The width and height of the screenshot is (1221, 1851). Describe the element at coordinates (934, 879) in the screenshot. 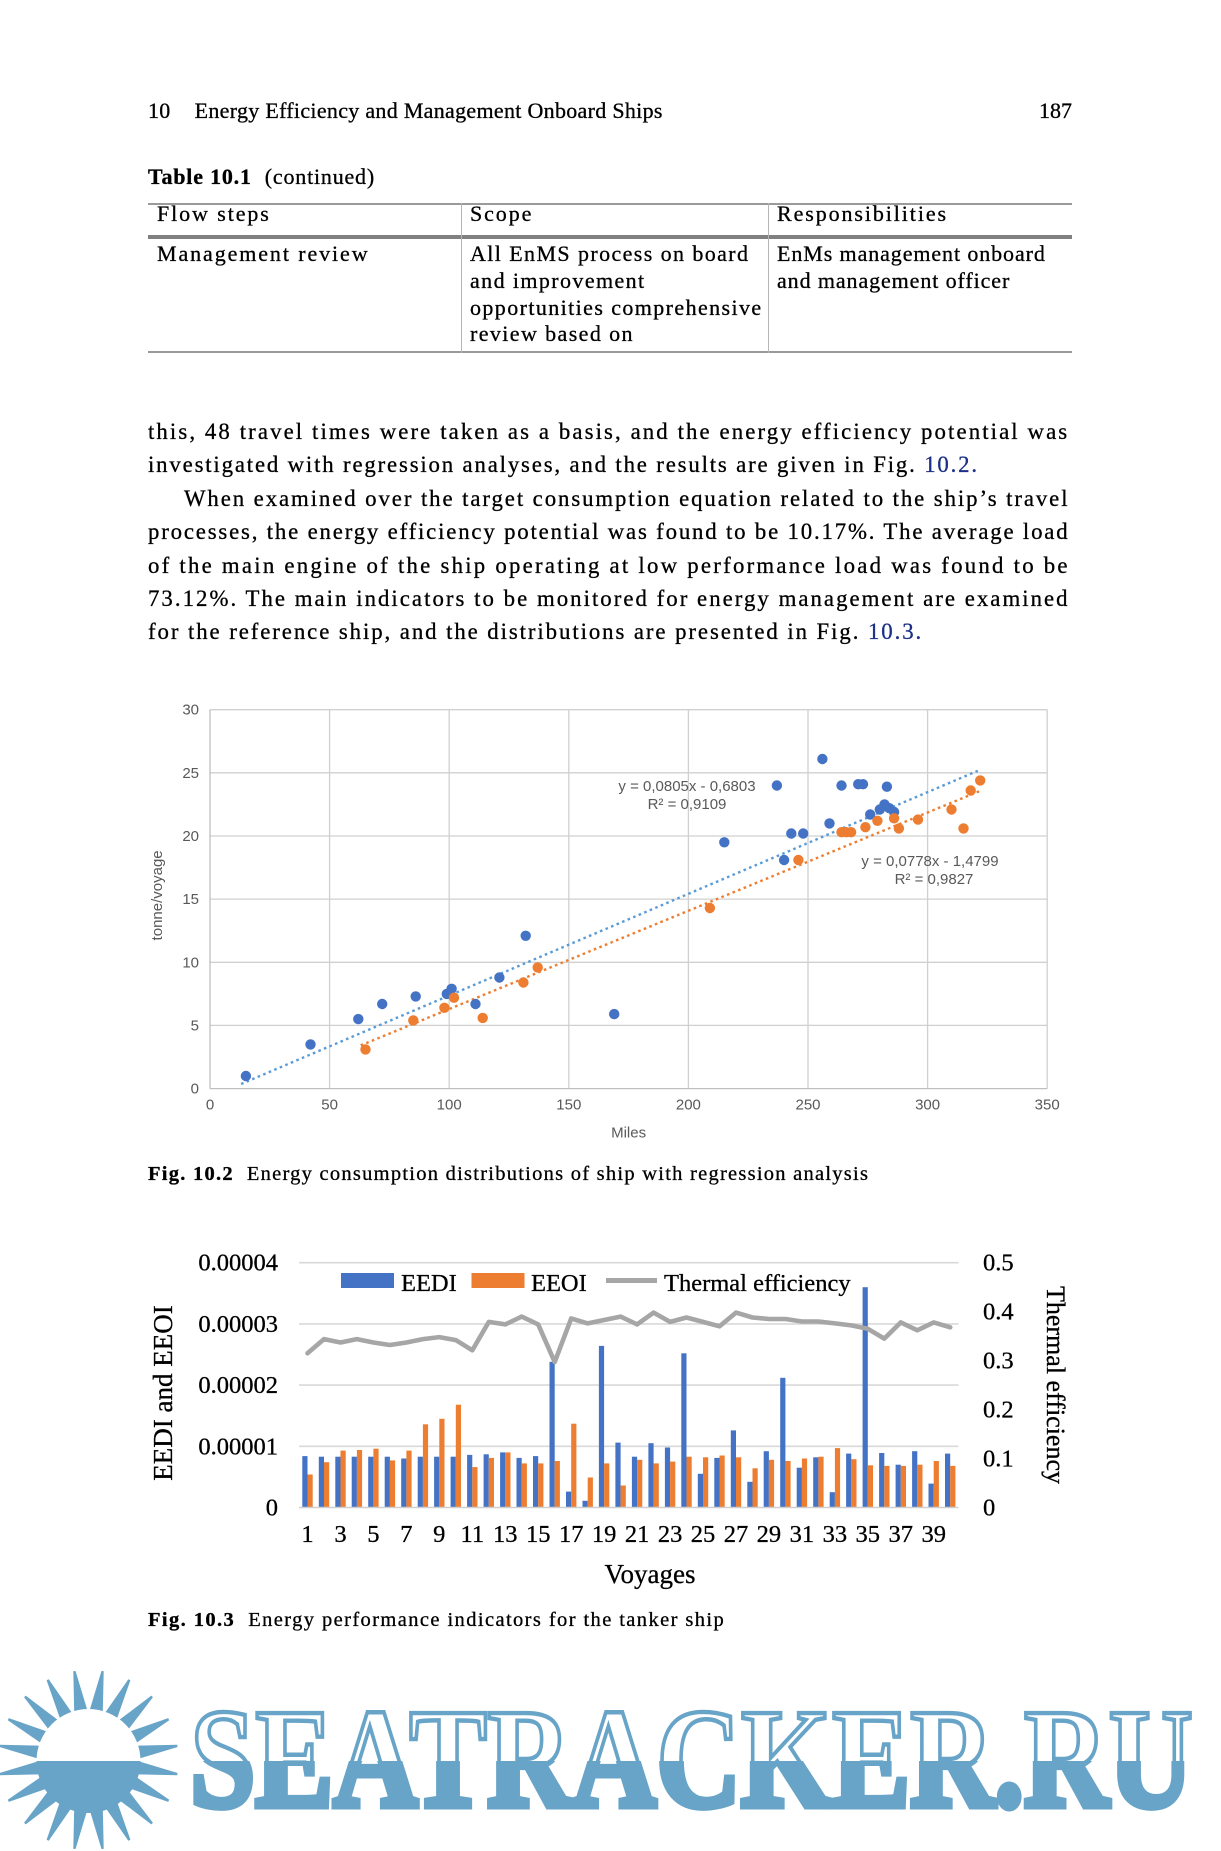

I see `svg-text: R² = 0,9827` at that location.